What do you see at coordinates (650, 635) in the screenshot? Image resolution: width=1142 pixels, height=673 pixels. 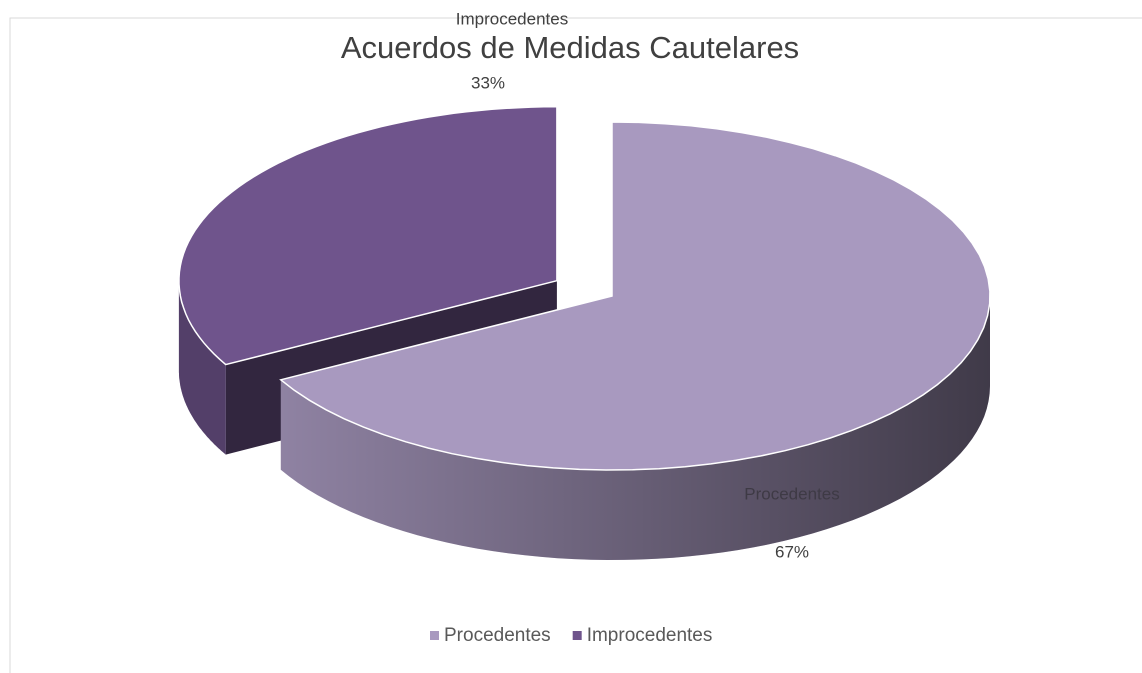 I see `legend-label: Improcedentes` at bounding box center [650, 635].